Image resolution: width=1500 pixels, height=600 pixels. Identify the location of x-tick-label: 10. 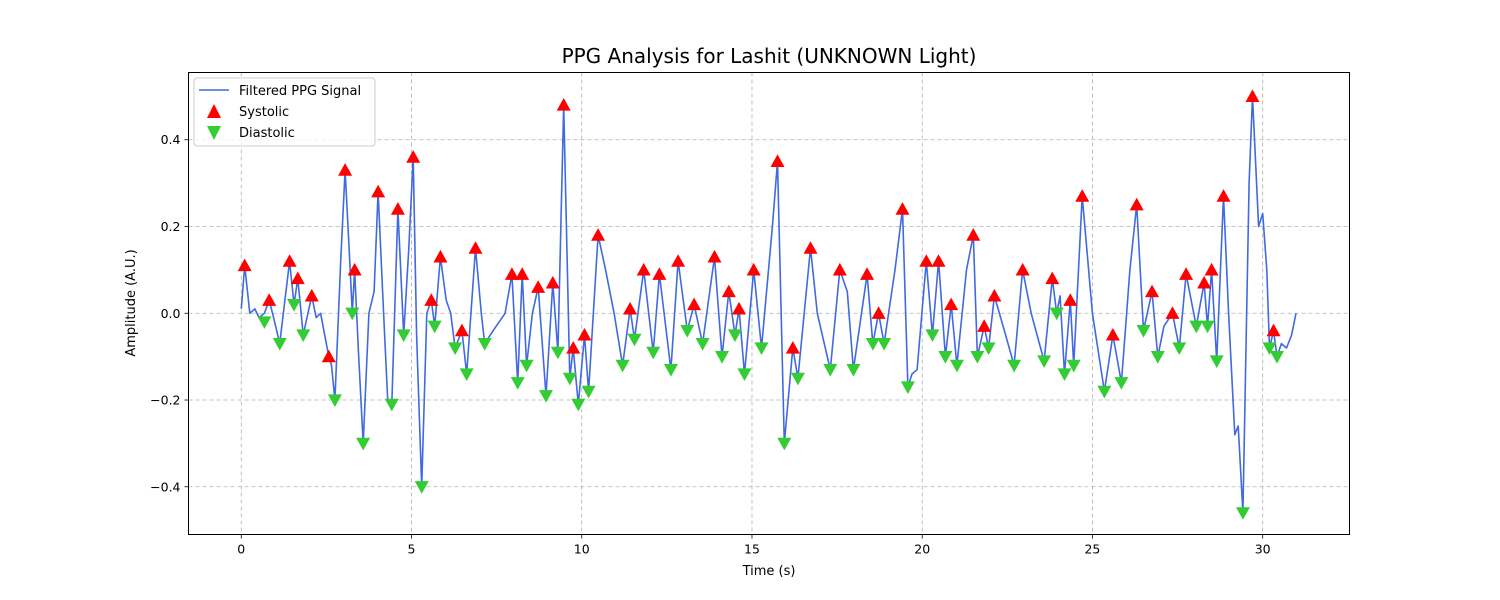
(582, 549).